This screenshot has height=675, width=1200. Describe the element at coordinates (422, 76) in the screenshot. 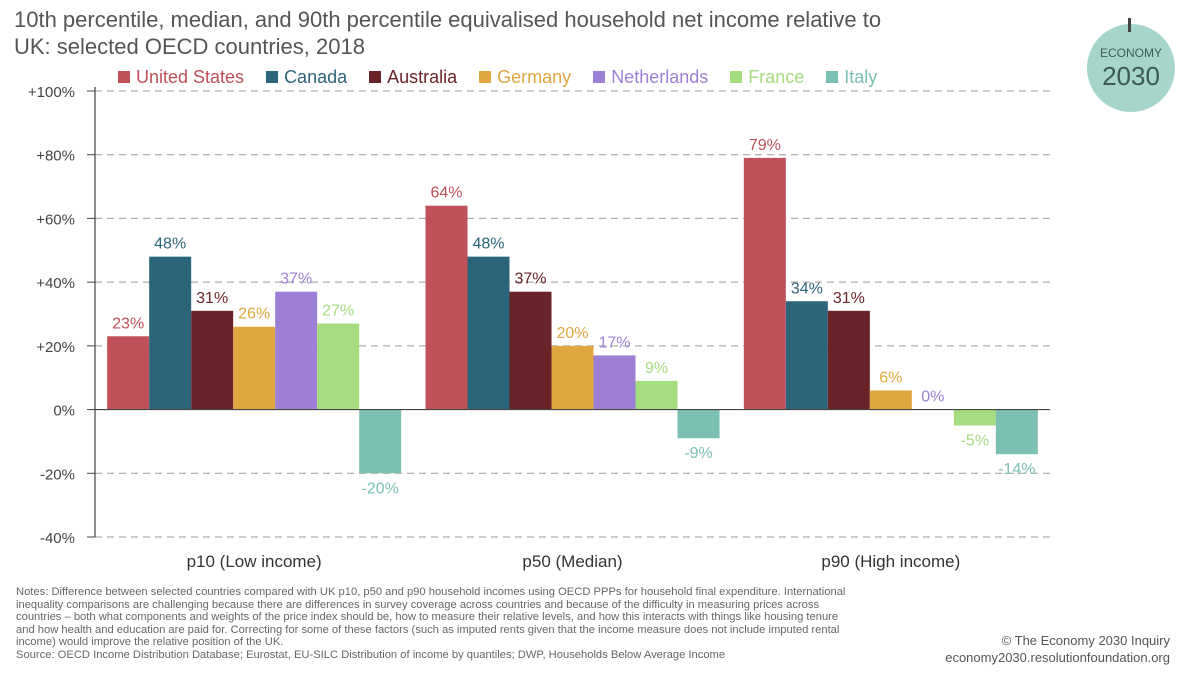

I see `legend-label: Australia` at that location.